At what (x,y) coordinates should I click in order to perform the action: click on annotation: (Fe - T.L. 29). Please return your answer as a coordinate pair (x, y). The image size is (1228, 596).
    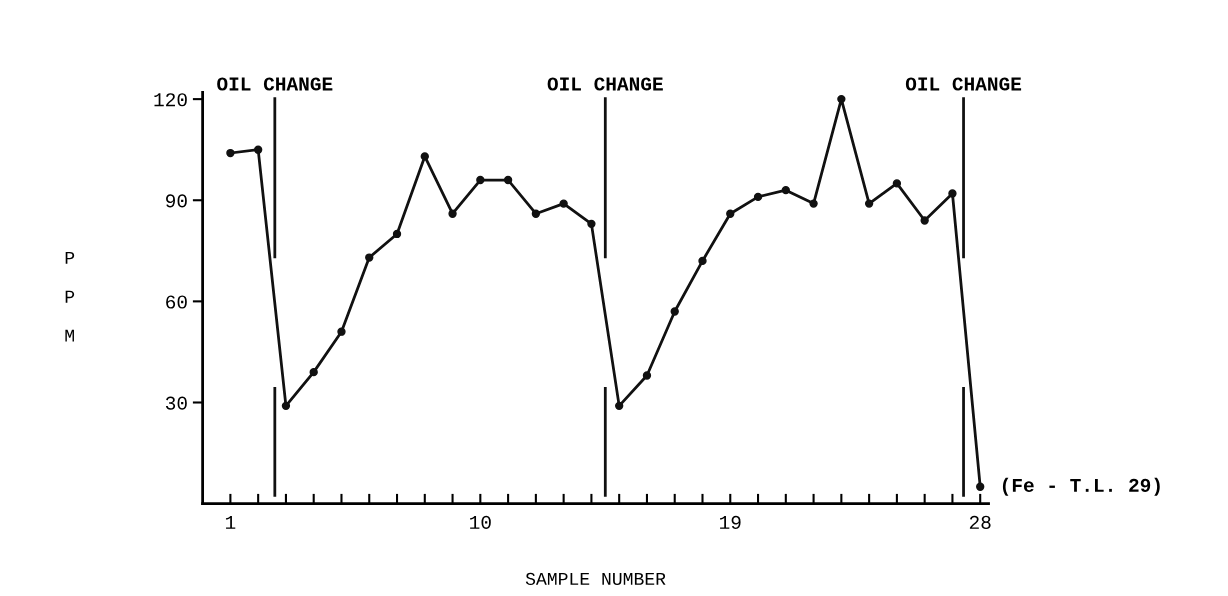
    Looking at the image, I should click on (1081, 486).